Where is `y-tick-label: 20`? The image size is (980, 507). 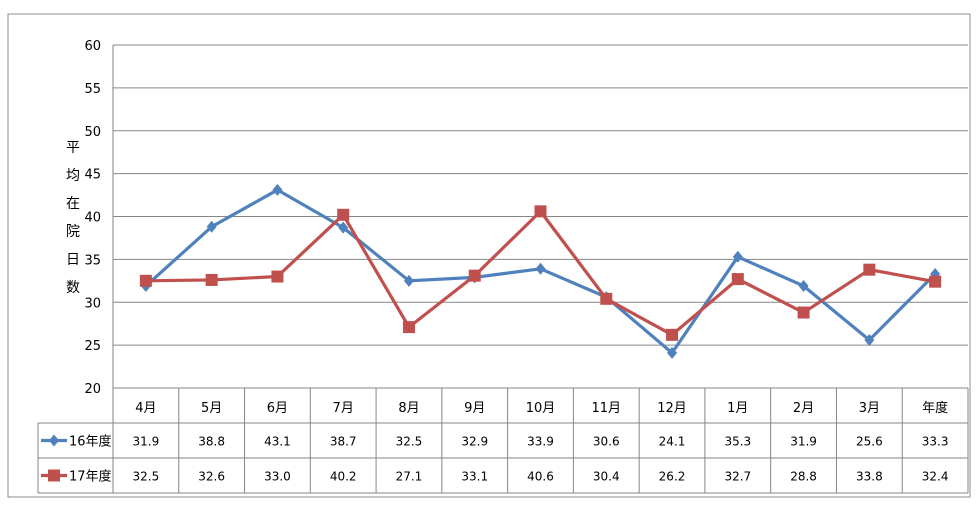 y-tick-label: 20 is located at coordinates (92, 389).